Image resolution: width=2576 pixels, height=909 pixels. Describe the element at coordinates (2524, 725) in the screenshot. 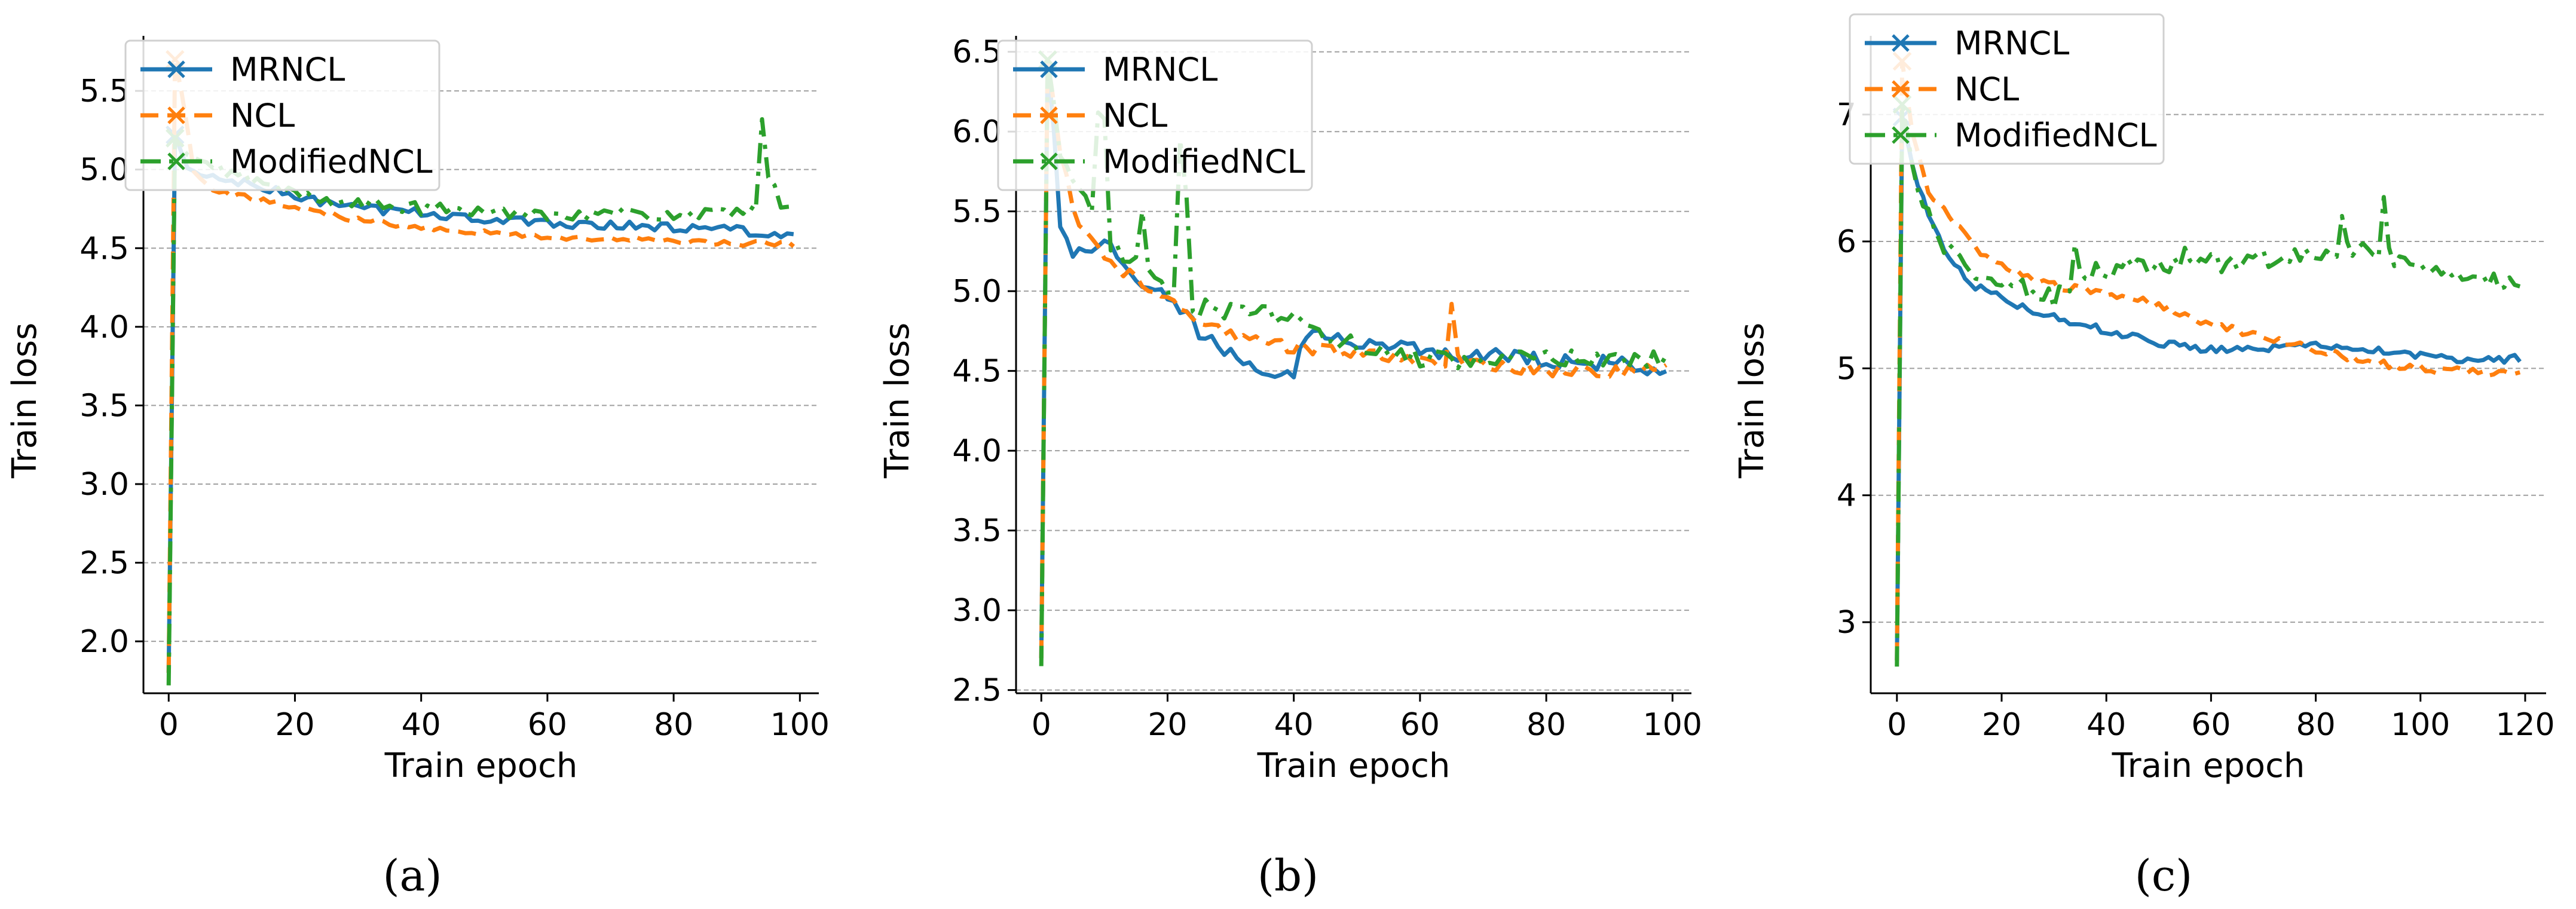

I see `x-tick-label: 120` at that location.